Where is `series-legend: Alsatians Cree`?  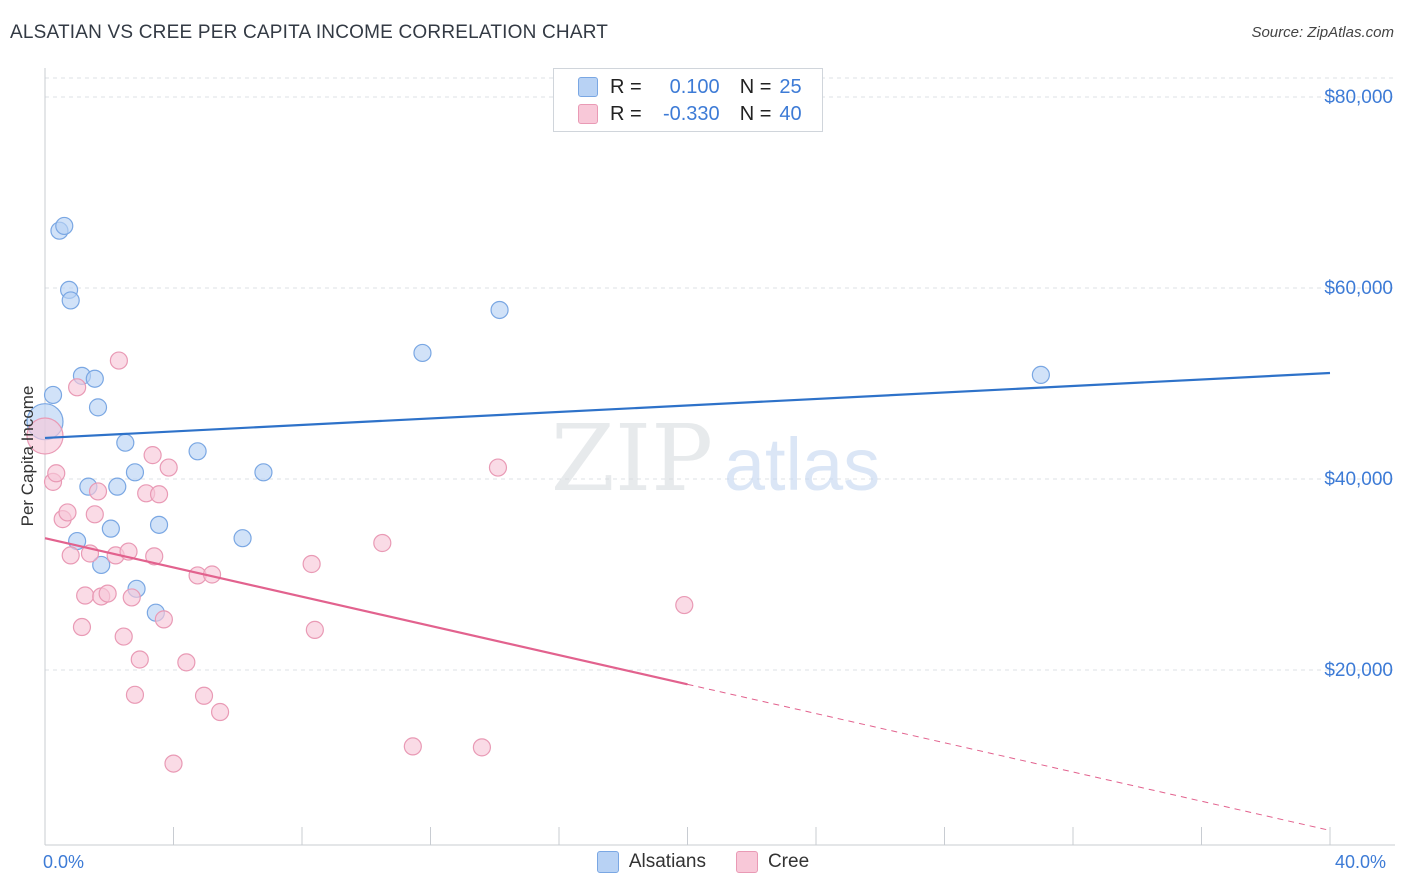 series-legend: Alsatians Cree is located at coordinates (703, 862).